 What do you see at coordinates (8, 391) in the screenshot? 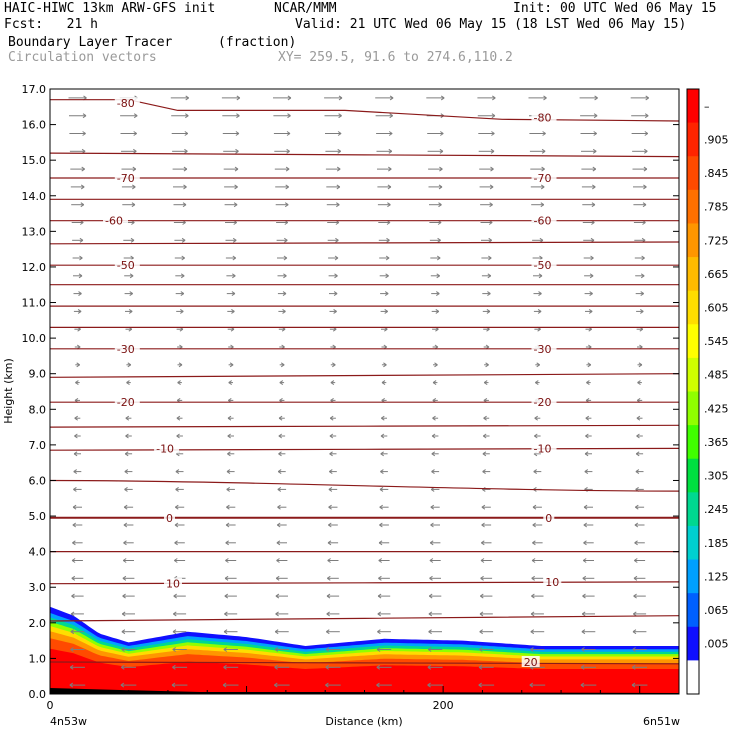
I see `y-axis-label: Height (km)` at bounding box center [8, 391].